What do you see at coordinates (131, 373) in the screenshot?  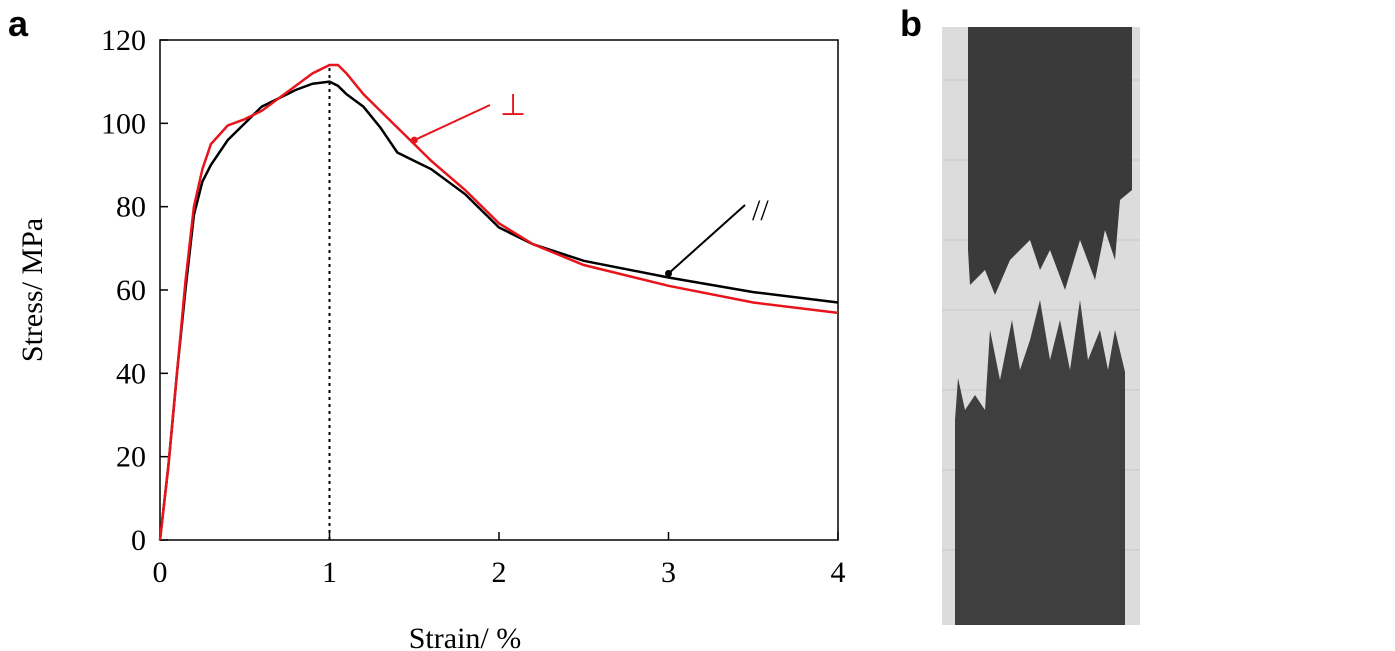 I see `y-tick-label: 40` at bounding box center [131, 373].